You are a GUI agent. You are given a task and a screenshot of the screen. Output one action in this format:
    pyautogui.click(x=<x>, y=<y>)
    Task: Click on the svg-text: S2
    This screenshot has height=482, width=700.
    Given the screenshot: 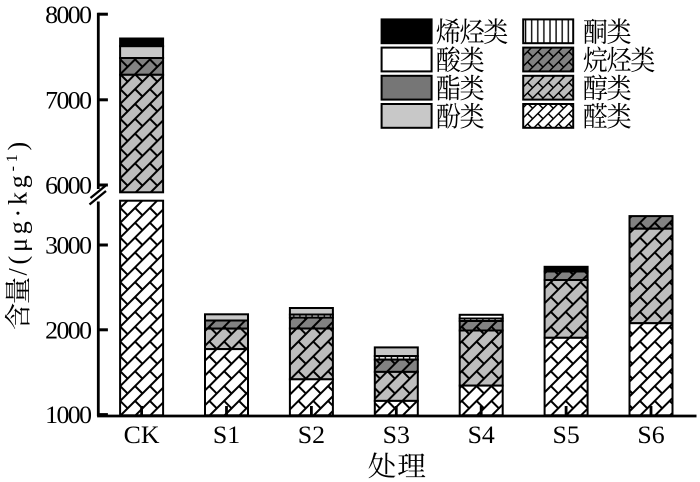 What is the action you would take?
    pyautogui.click(x=311, y=434)
    